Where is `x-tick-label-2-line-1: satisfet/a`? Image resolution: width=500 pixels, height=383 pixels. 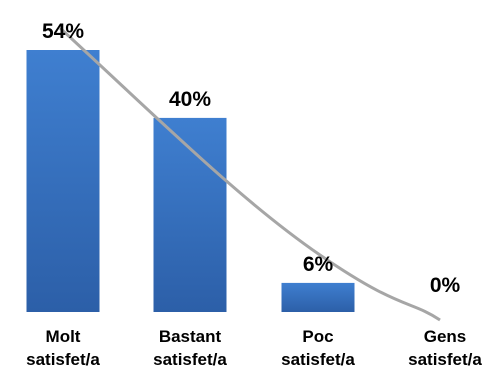
x-tick-label-2-line-1: satisfet/a is located at coordinates (318, 359).